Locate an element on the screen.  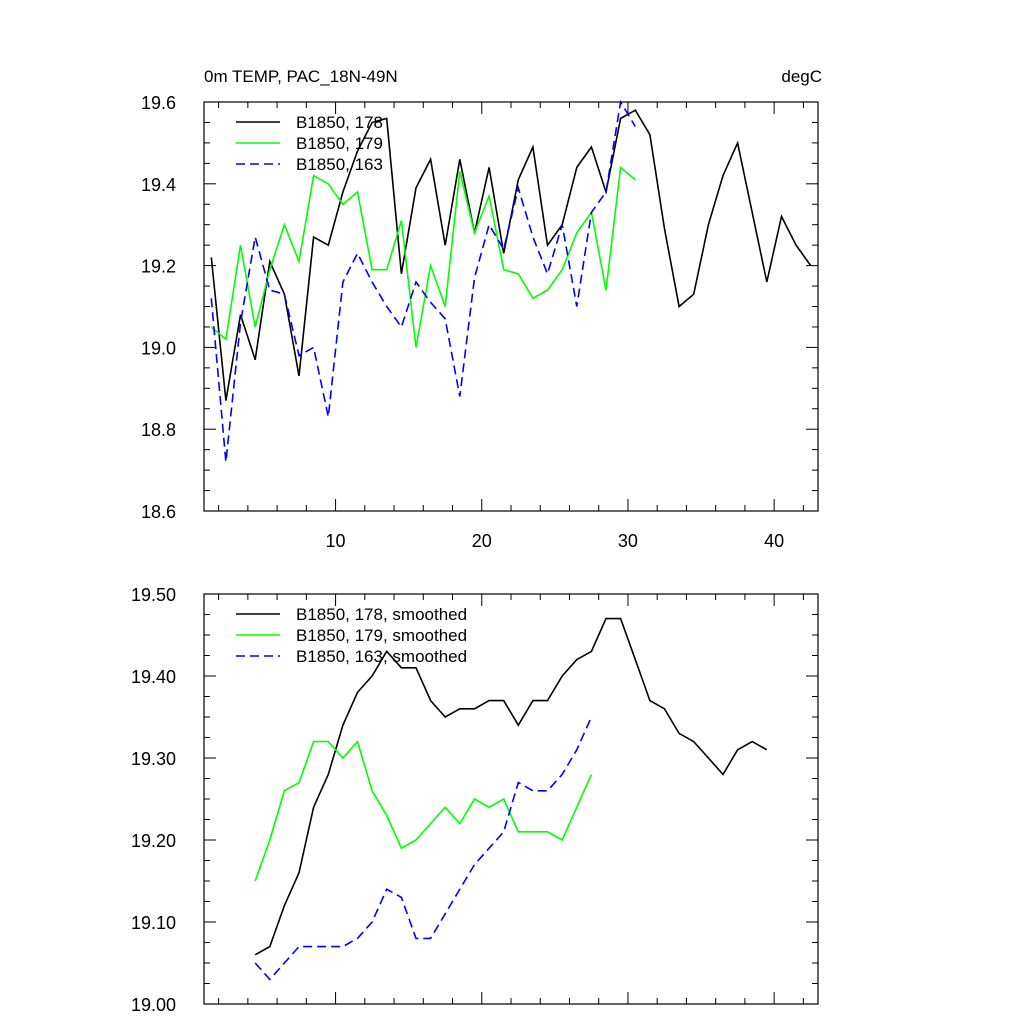
legend-label: B1850, 163, smoothed is located at coordinates (381, 656).